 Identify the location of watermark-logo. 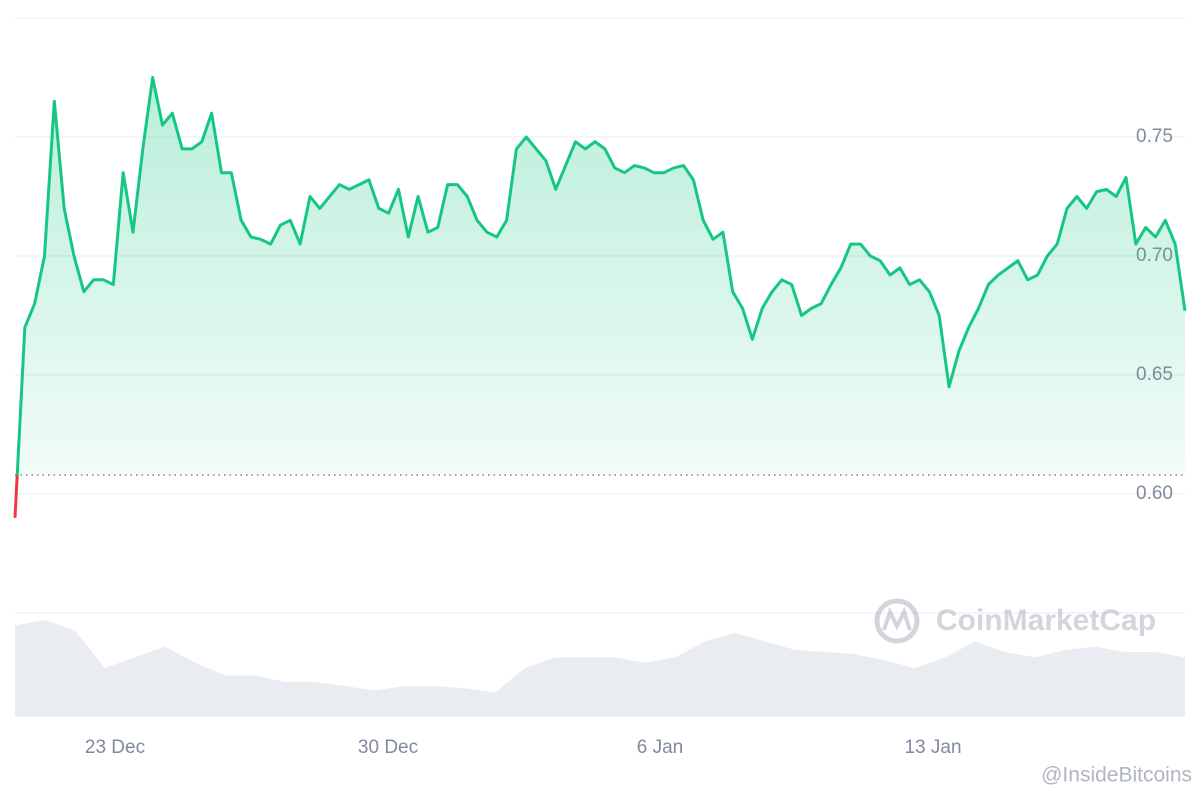
(897, 621).